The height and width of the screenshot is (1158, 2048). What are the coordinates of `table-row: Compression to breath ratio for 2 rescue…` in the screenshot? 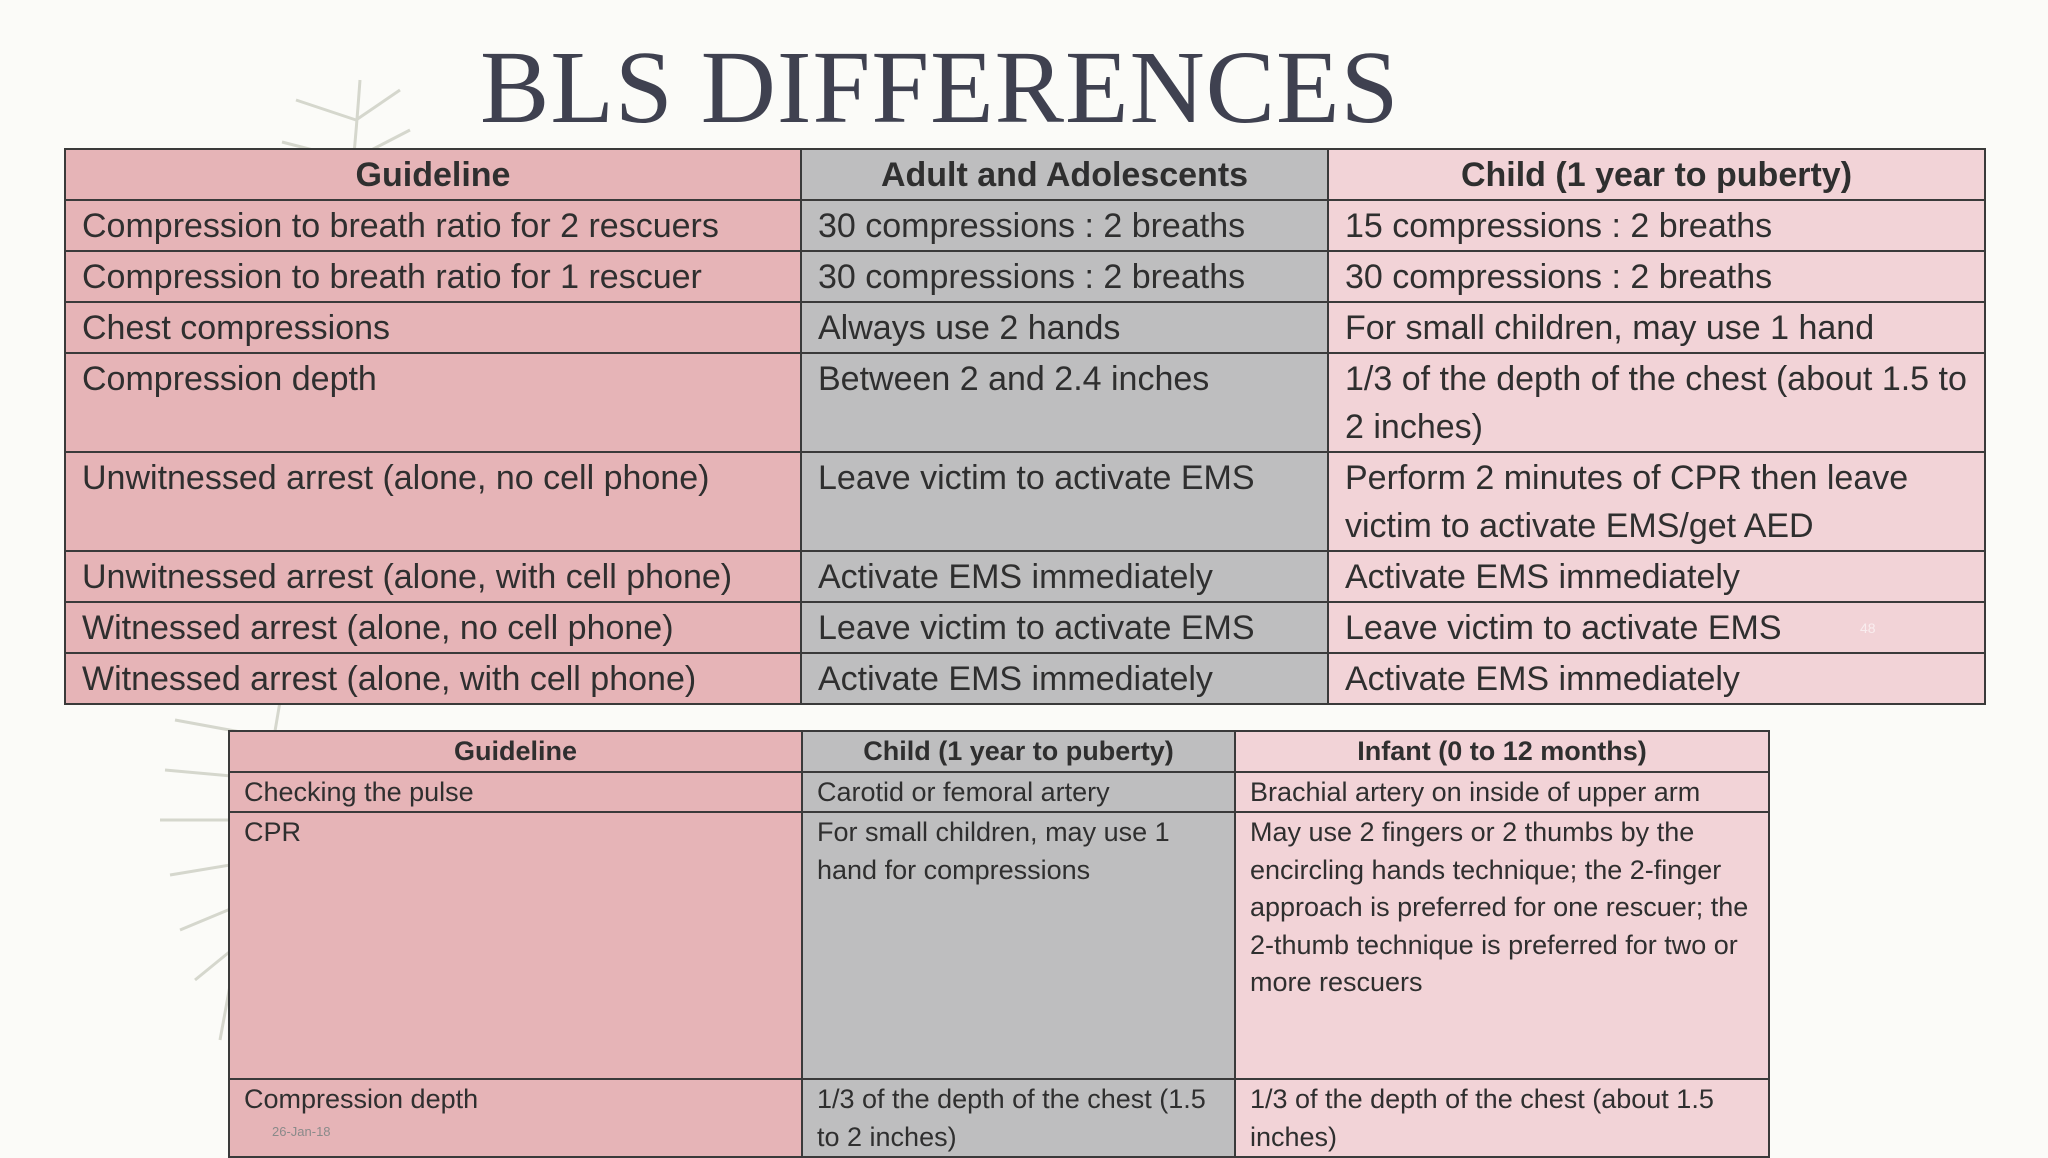 It's located at (1025, 225).